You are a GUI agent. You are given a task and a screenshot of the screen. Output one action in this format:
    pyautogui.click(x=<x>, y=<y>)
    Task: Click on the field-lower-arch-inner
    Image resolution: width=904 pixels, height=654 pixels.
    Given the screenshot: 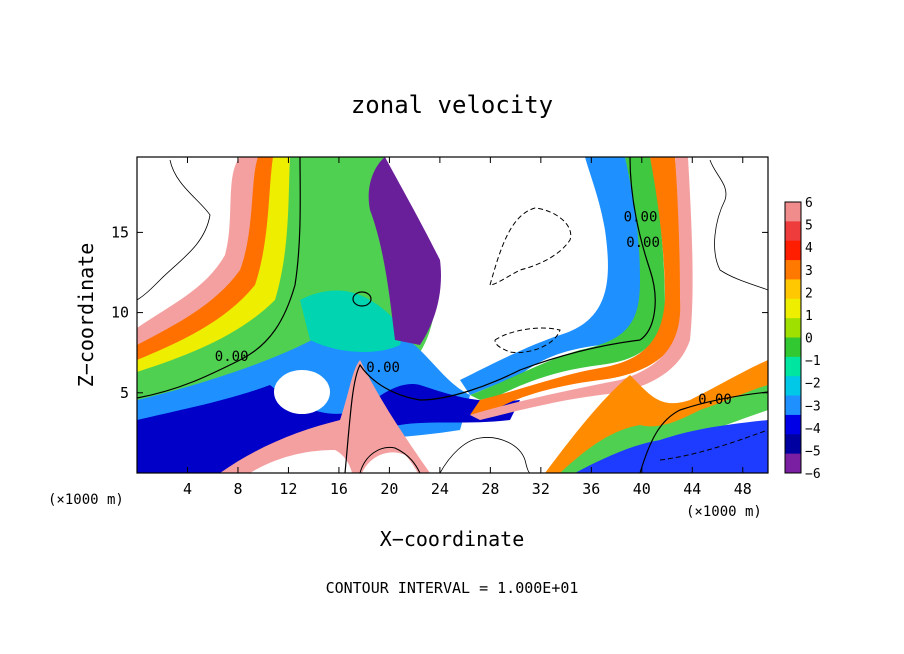 What is the action you would take?
    pyautogui.click(x=301, y=461)
    